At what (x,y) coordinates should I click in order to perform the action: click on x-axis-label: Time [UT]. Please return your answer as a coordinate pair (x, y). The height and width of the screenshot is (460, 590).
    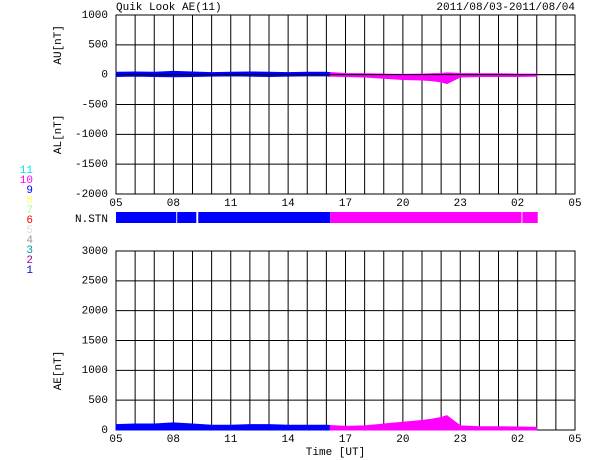
    Looking at the image, I should click on (335, 453).